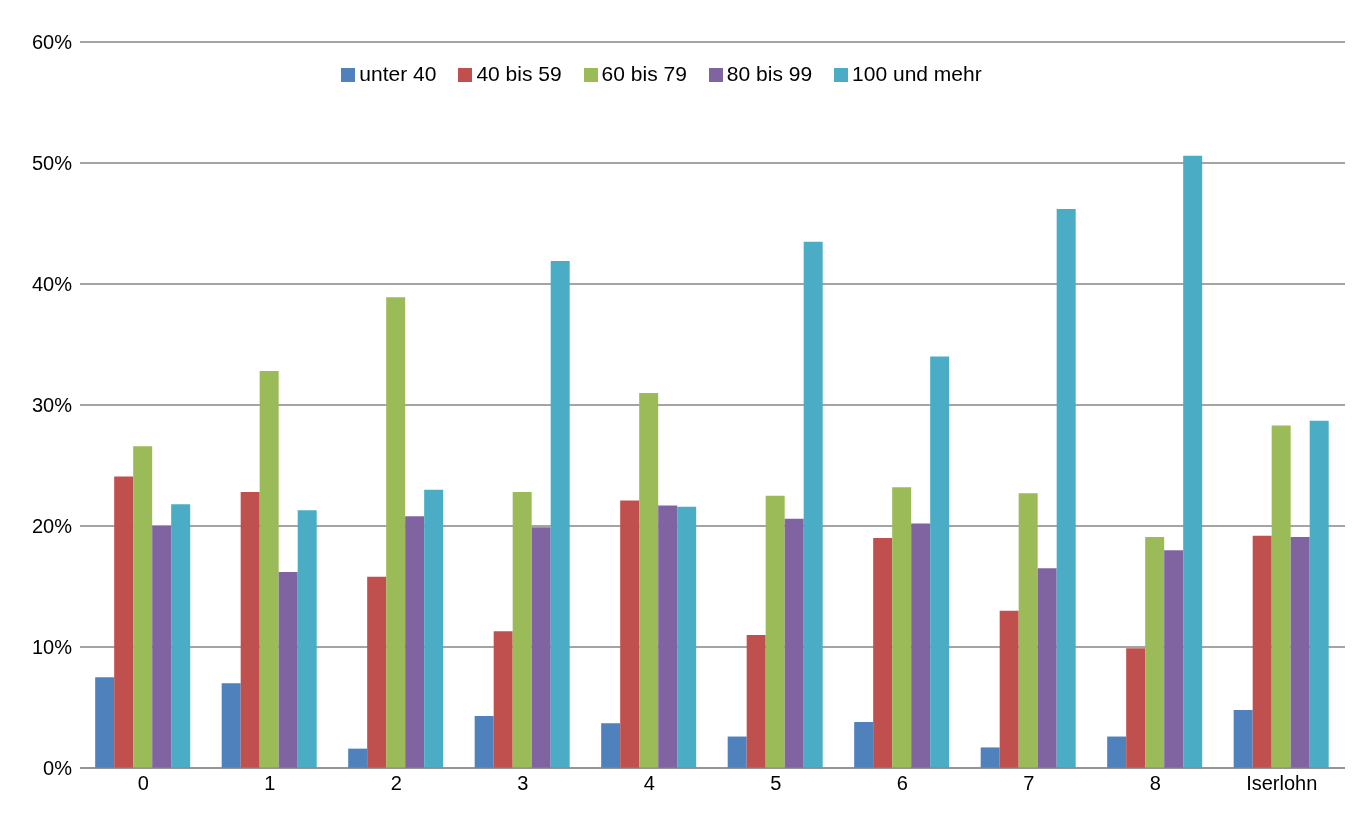 Image resolution: width=1360 pixels, height=816 pixels. I want to click on x-tick-label: 1, so click(270, 783).